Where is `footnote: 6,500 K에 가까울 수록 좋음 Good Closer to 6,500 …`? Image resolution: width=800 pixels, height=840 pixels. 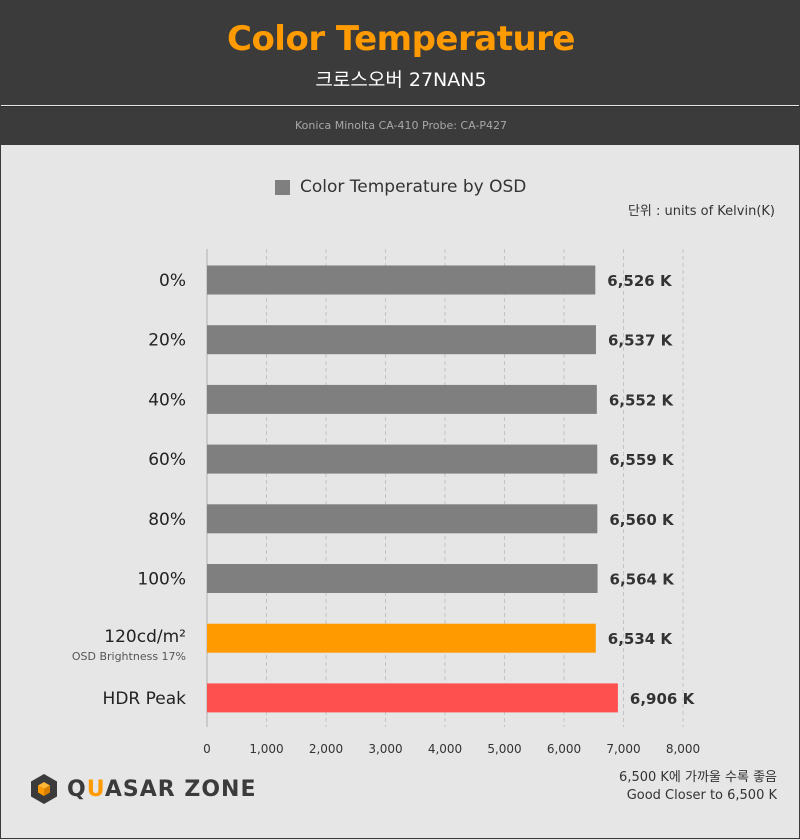
footnote: 6,500 K에 가까울 수록 좋음 Good Closer to 6,500 … is located at coordinates (698, 787).